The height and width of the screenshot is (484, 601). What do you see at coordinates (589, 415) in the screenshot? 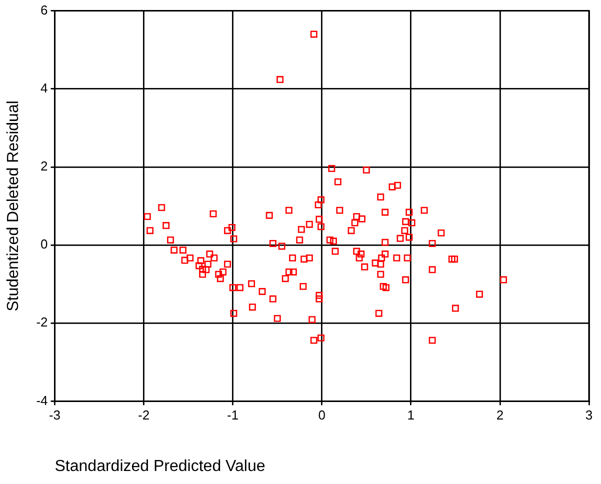
I see `x-tick-label: 3` at bounding box center [589, 415].